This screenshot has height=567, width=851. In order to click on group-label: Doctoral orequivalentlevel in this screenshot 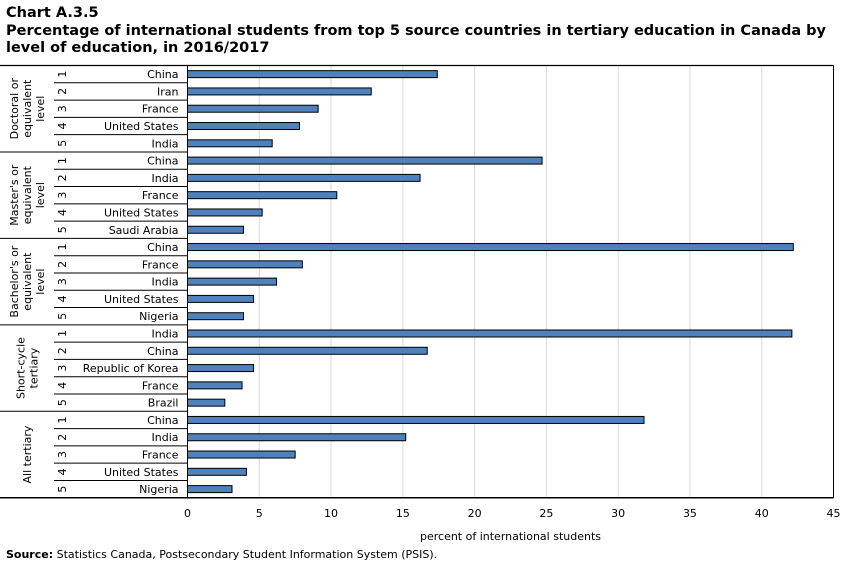, I will do `click(27, 109)`.